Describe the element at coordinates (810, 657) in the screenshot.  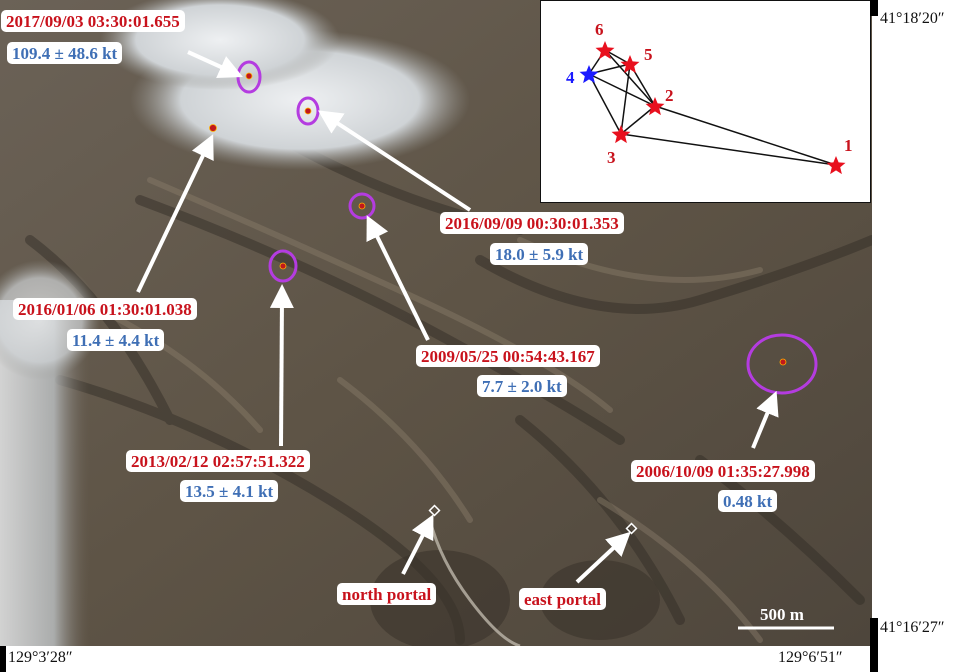
I see `lon-right-label: 129°6′51″` at that location.